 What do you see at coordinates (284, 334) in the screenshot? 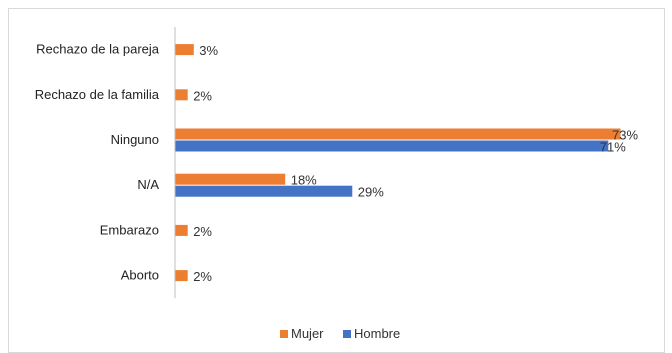
I see `legend-swatch-mujer` at bounding box center [284, 334].